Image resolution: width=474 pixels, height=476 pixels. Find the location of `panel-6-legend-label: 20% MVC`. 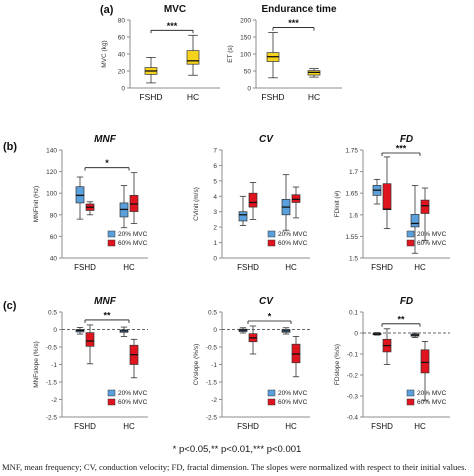

panel-6-legend-label: 20% MVC is located at coordinates (133, 393).